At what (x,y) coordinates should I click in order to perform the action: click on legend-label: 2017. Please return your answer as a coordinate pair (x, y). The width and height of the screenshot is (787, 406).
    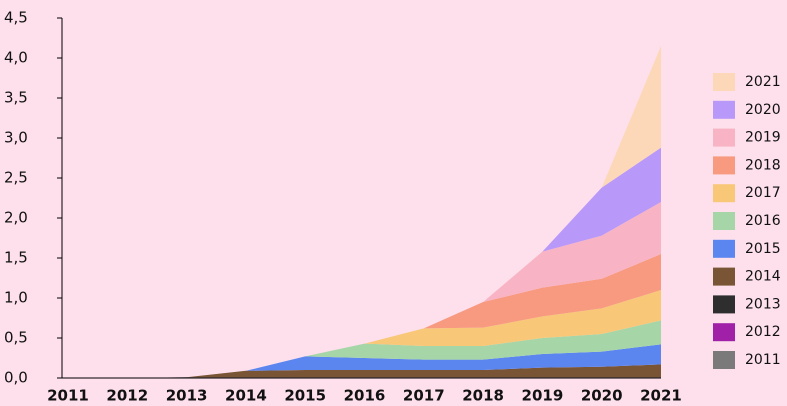
    Looking at the image, I should click on (763, 193).